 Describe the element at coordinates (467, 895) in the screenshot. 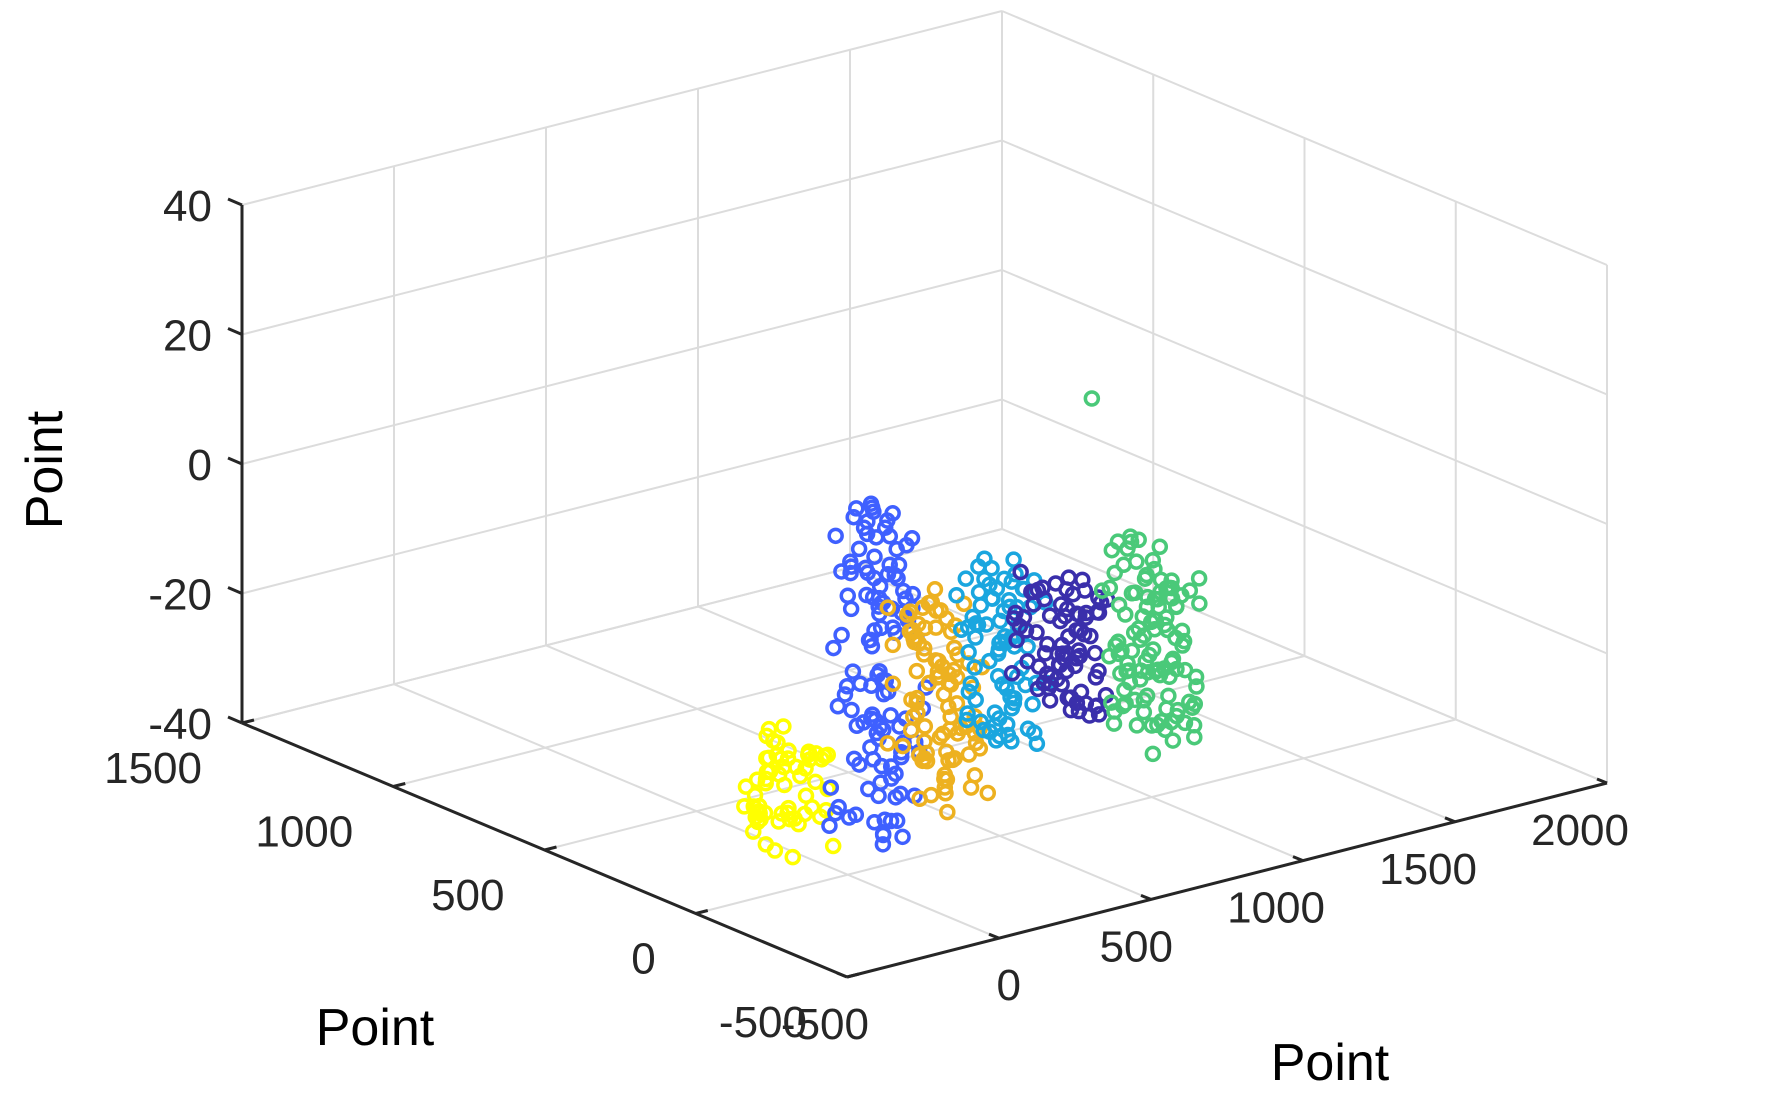

I see `y-tick-label: 500` at that location.